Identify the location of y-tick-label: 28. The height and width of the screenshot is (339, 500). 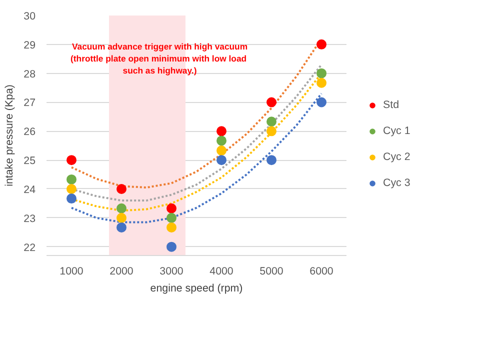
(30, 74).